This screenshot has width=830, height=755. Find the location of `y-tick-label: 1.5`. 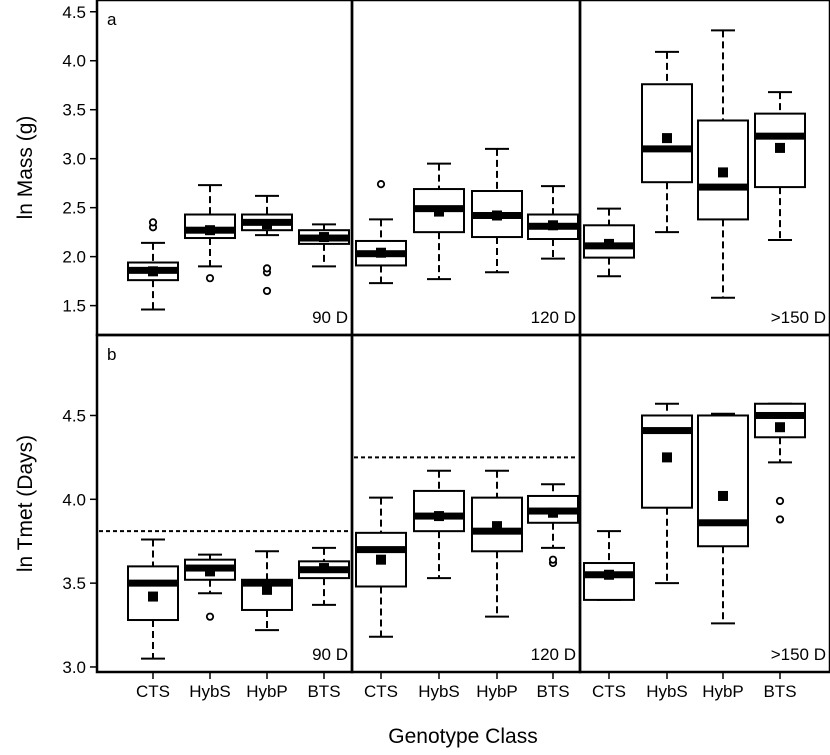

y-tick-label: 1.5 is located at coordinates (74, 306).